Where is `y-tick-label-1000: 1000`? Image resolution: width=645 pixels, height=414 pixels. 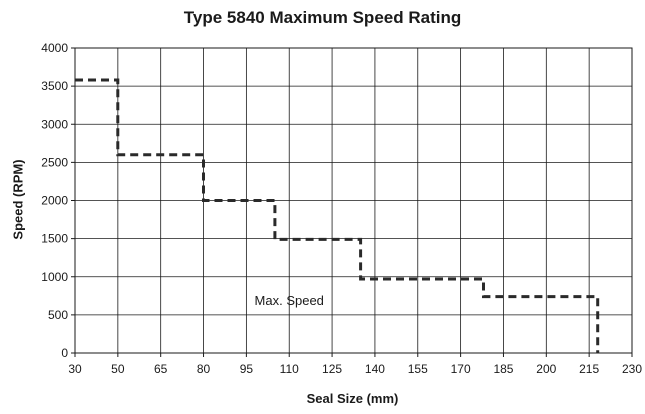
y-tick-label-1000: 1000 is located at coordinates (54, 277).